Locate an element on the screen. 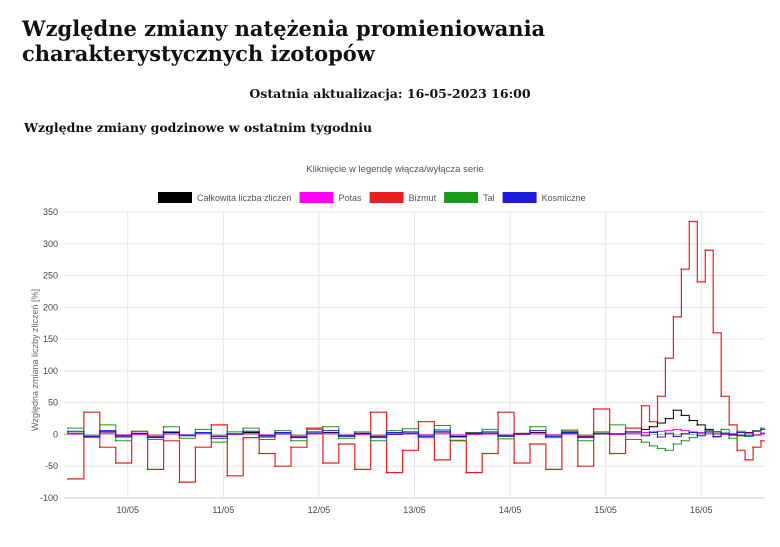 The width and height of the screenshot is (780, 547). x-tick-label: 13/05 is located at coordinates (414, 510).